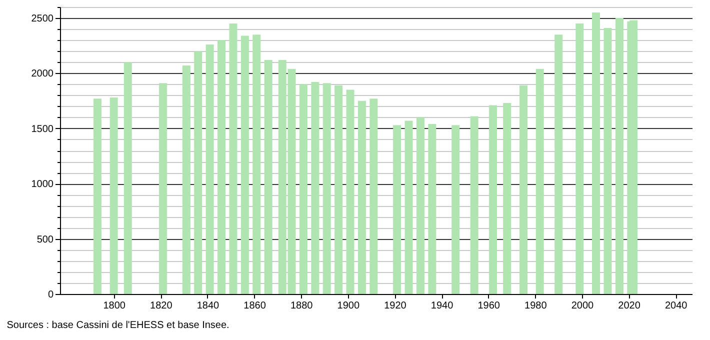  Describe the element at coordinates (42, 129) in the screenshot. I see `y-tick-label: 1500` at that location.